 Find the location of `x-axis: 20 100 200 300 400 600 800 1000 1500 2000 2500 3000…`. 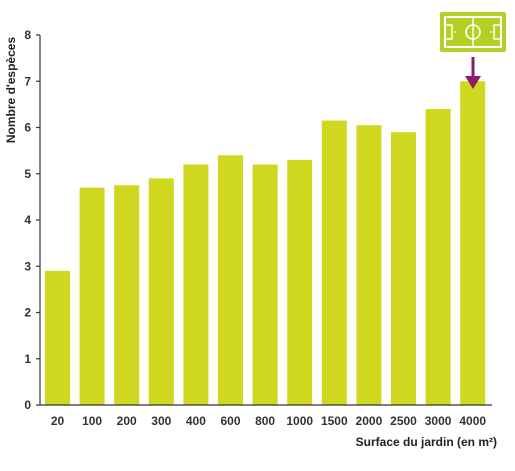

x-axis: 20 100 200 300 400 600 800 1000 1500 2000 2500 3000… is located at coordinates (266, 416).